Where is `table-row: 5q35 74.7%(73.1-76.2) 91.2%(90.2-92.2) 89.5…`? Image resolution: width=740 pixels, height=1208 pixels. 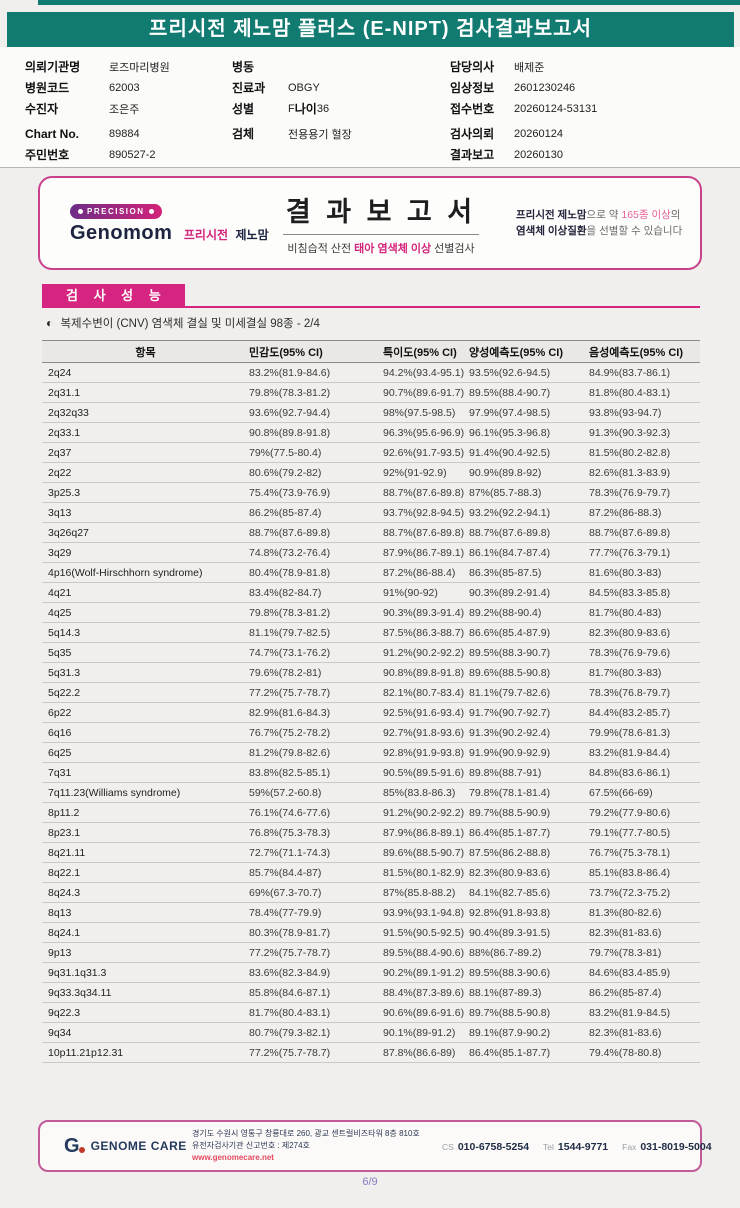 table-row: 5q35 74.7%(73.1-76.2) 91.2%(90.2-92.2) 89.5… is located at coordinates (371, 652).